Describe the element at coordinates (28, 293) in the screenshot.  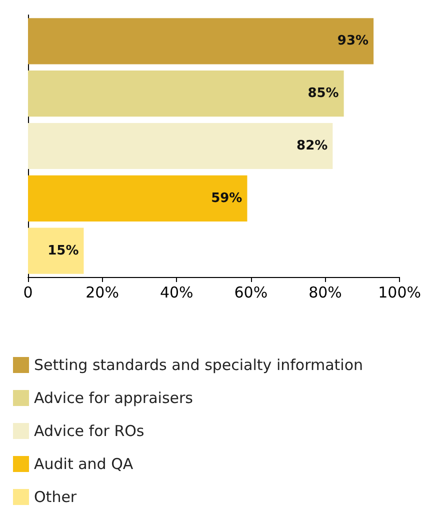
I see `x-tick-label: 0` at that location.